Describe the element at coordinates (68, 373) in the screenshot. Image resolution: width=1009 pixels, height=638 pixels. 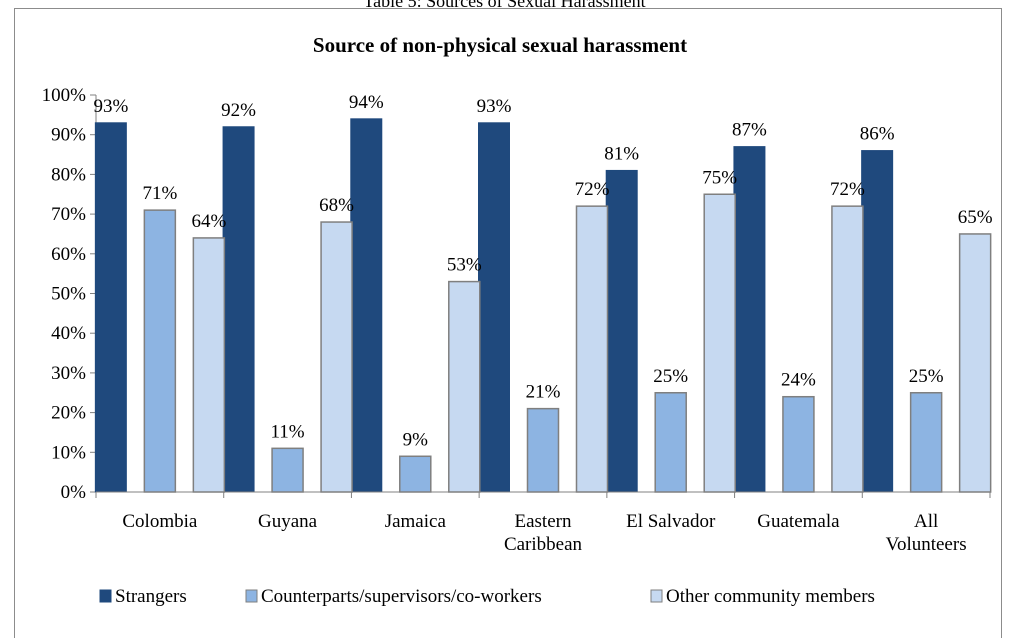
I see `y-tick-label: 30%` at that location.